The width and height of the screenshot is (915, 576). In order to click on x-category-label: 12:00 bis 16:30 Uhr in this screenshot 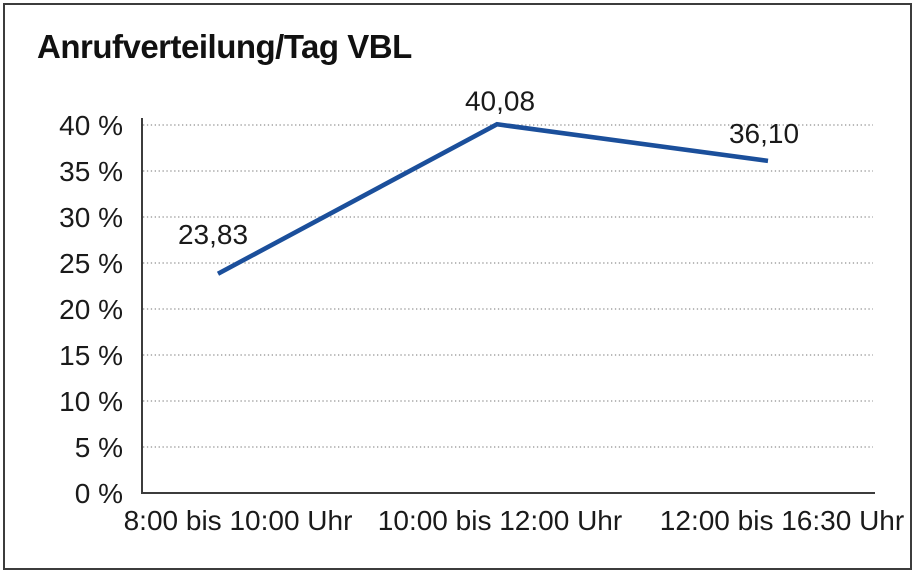, I will do `click(782, 520)`.